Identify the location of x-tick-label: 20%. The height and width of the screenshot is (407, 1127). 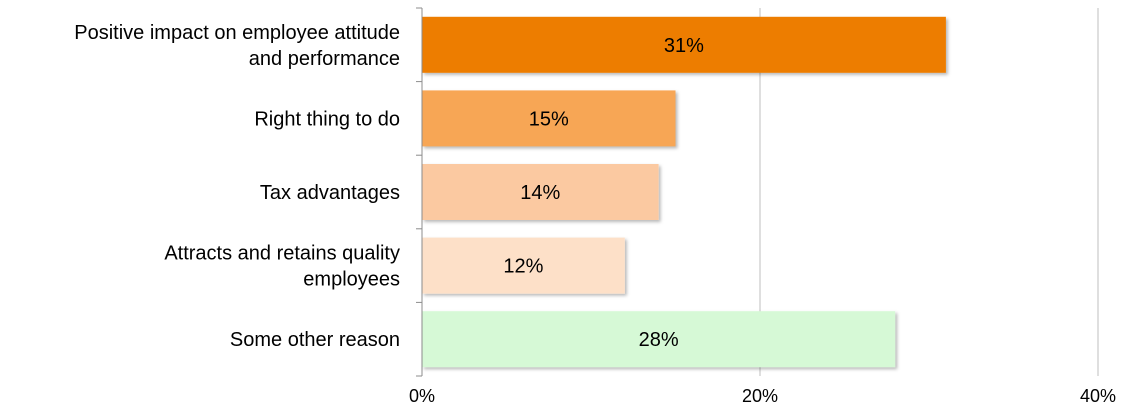
(760, 396).